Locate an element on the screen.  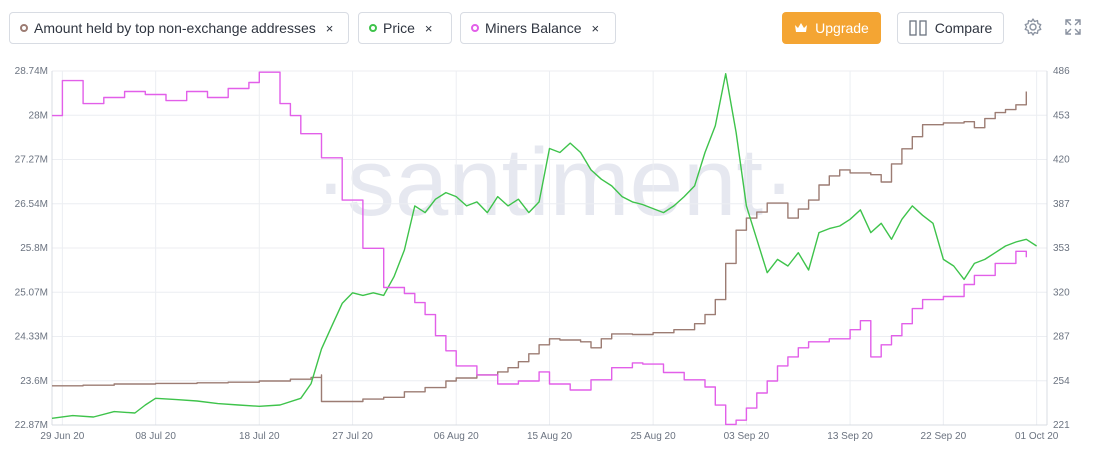
y-right-tick-label: 420 is located at coordinates (1061, 160).